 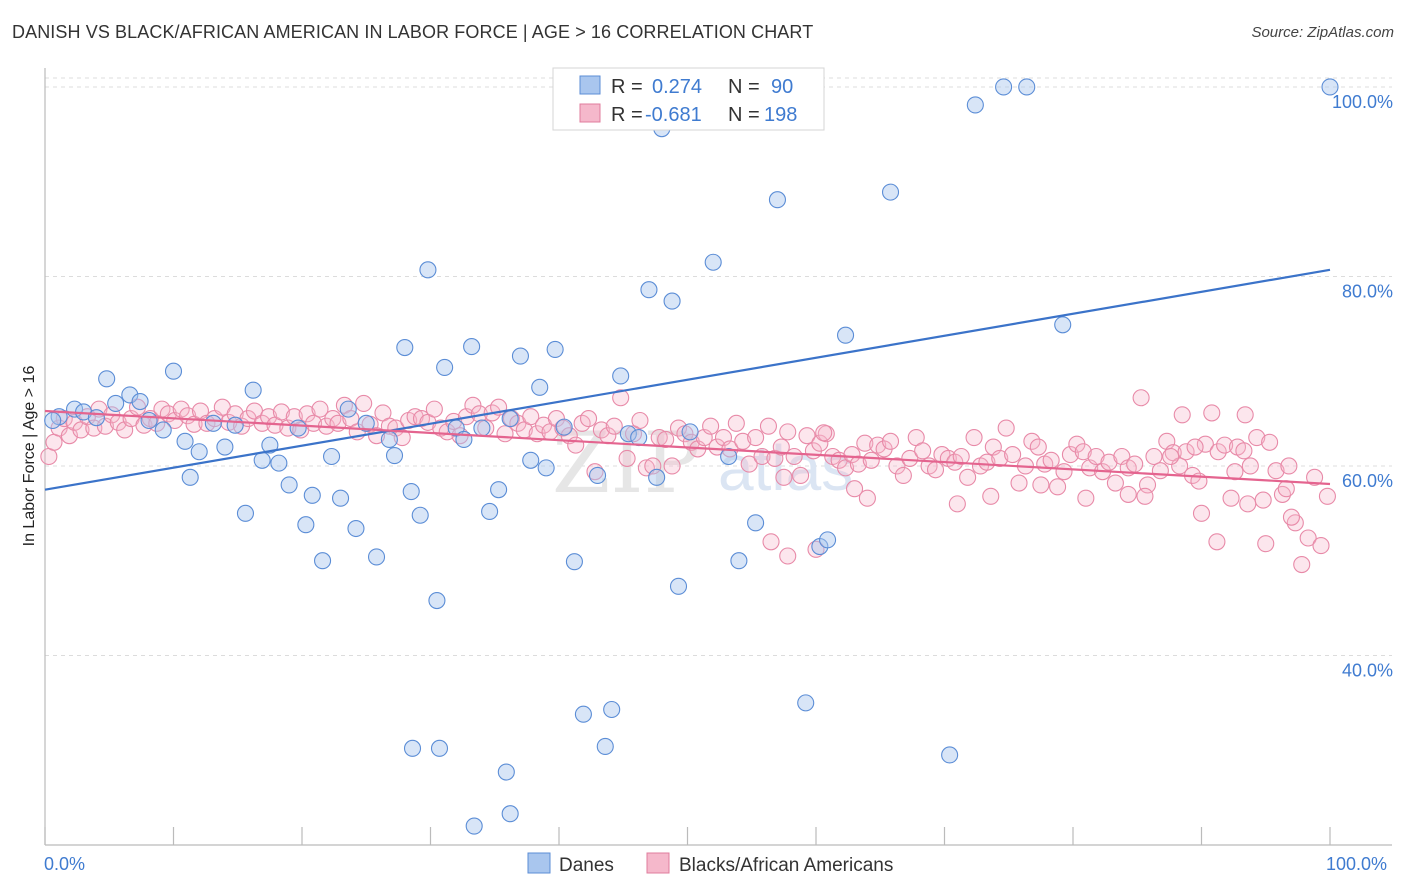 What do you see at coordinates (590, 113) in the screenshot?
I see `legend-blacks-swatch` at bounding box center [590, 113].